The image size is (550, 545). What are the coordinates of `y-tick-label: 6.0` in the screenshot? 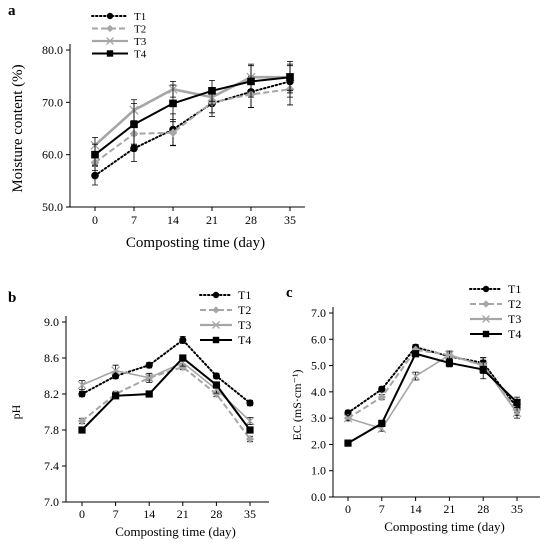 It's located at (318, 339).